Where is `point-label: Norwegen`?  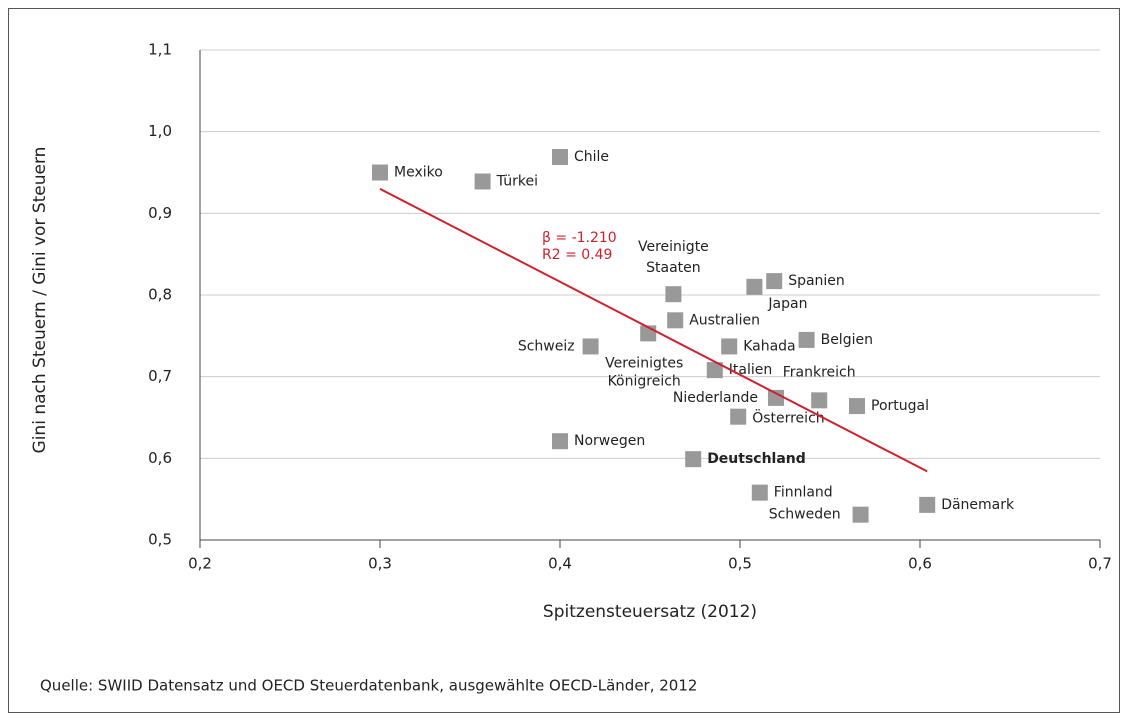
point-label: Norwegen is located at coordinates (609, 441).